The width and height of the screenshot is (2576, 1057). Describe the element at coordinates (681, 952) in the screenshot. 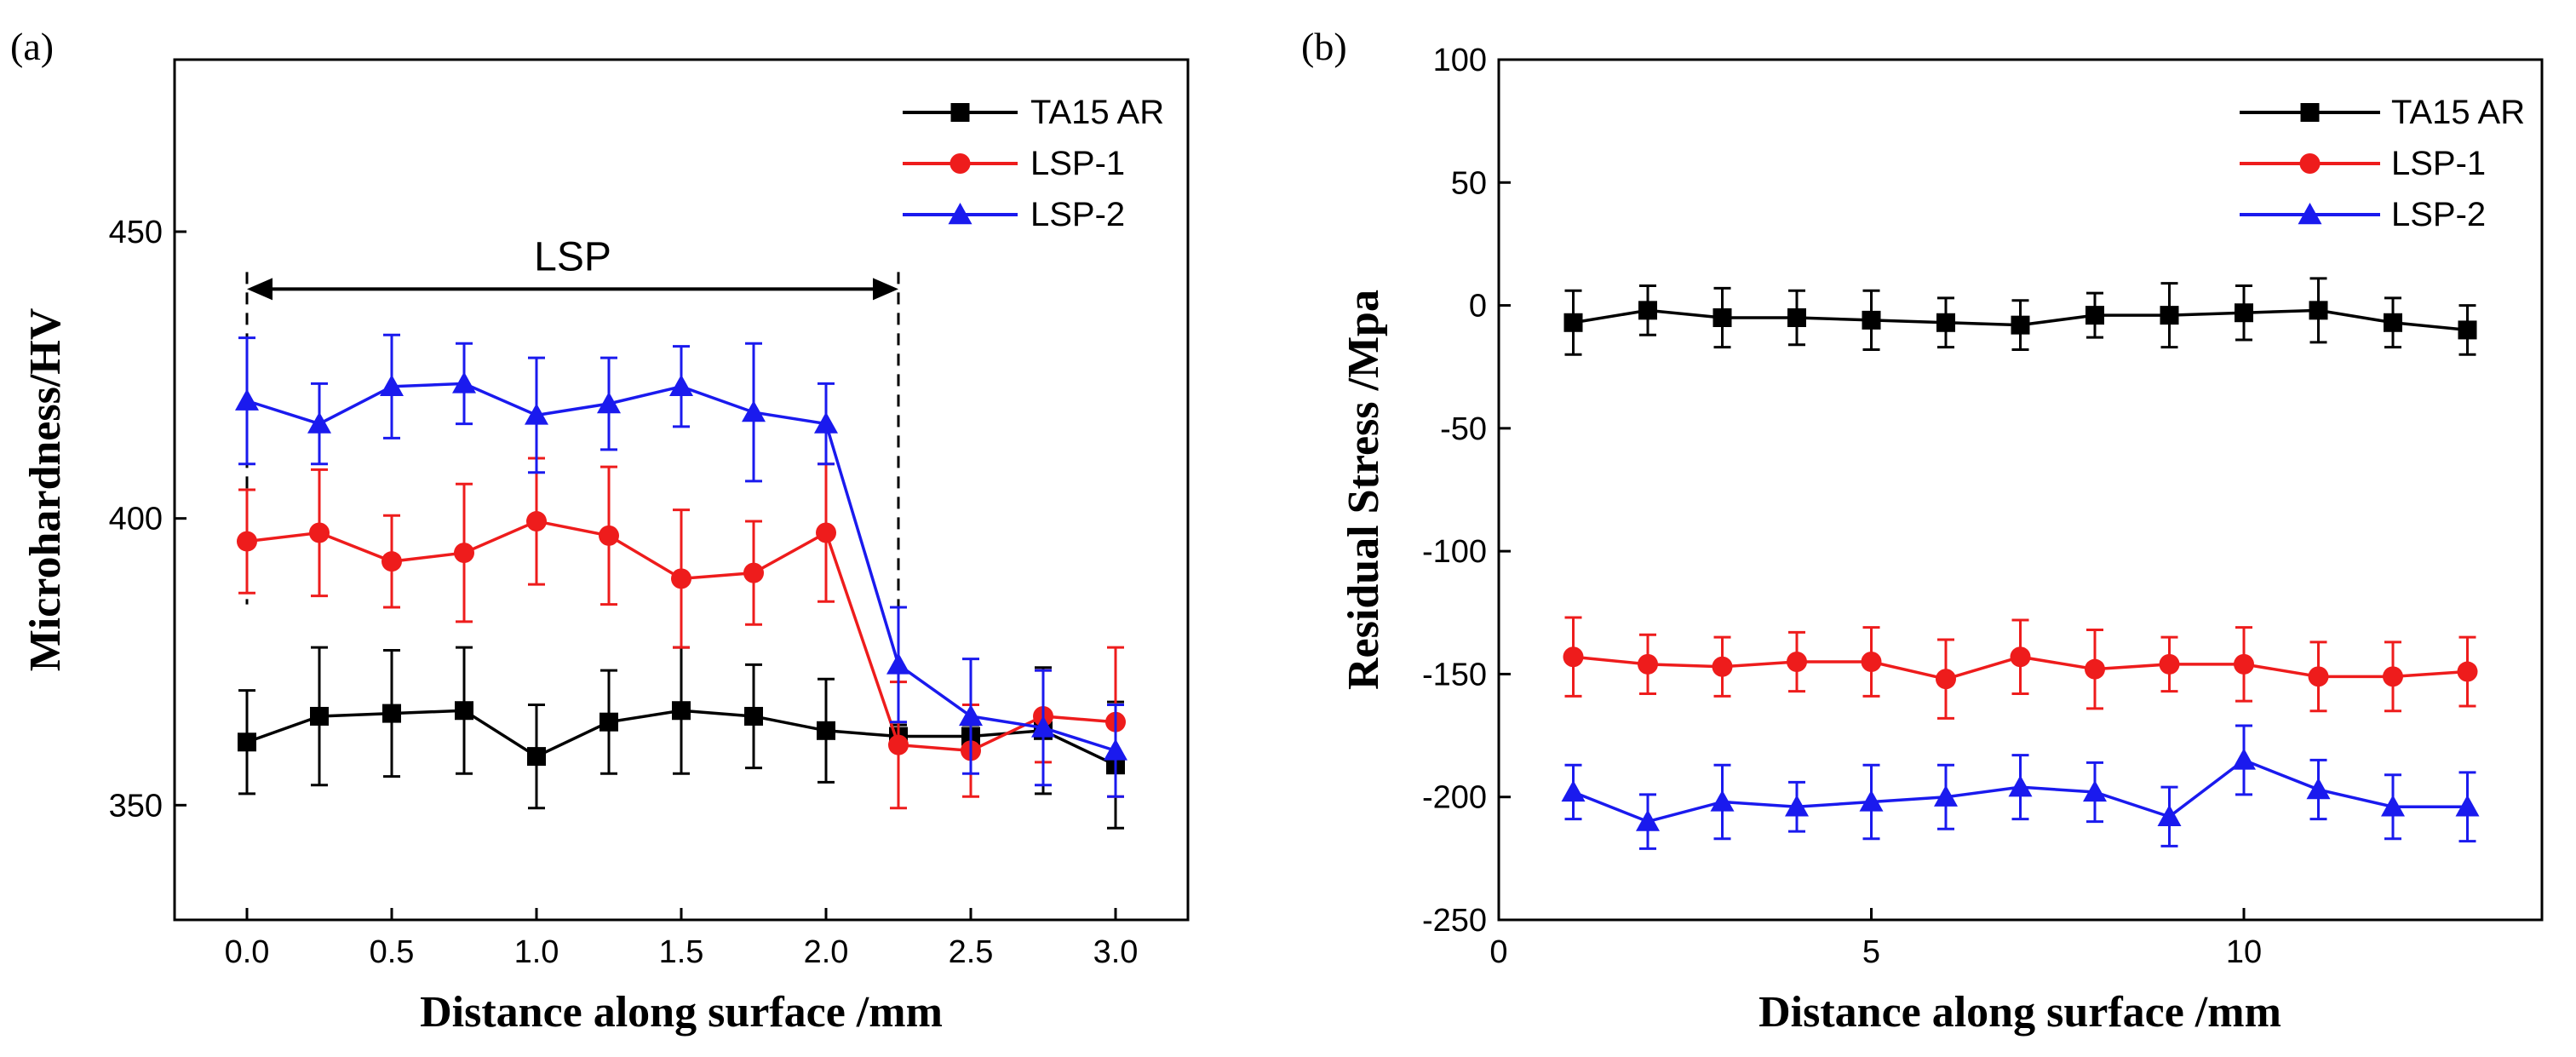

I see `x-tick-label: 1.5` at that location.